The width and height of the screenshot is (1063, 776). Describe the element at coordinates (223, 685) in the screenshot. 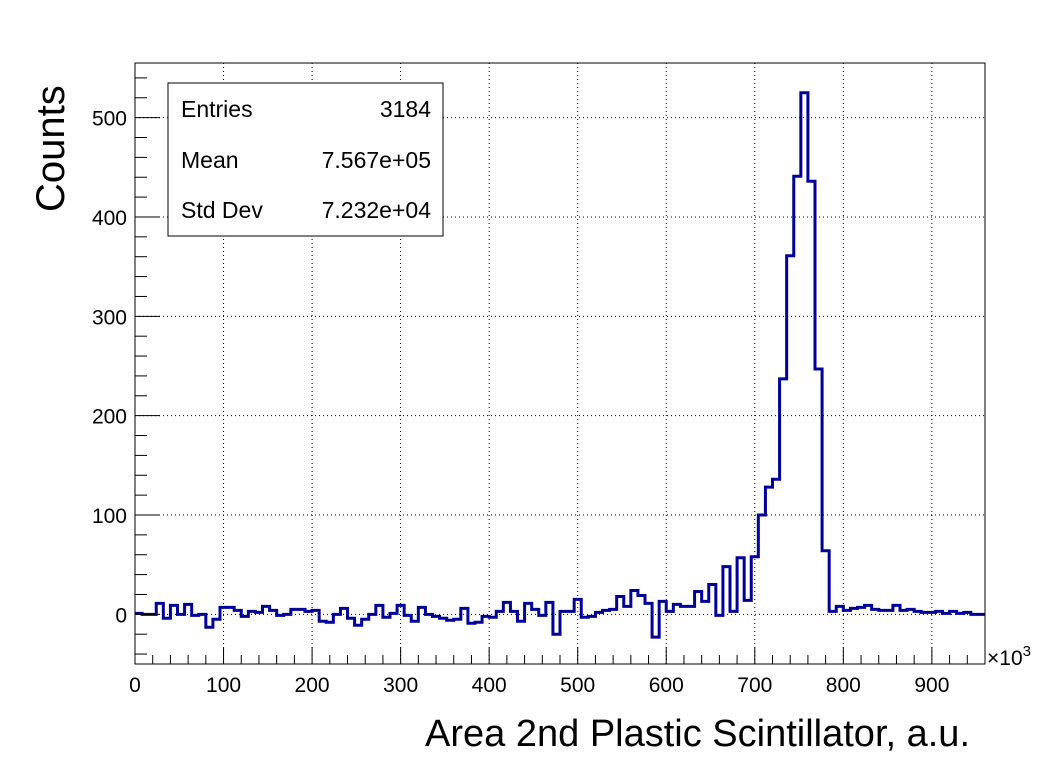

I see `x-tick-label: 100` at that location.